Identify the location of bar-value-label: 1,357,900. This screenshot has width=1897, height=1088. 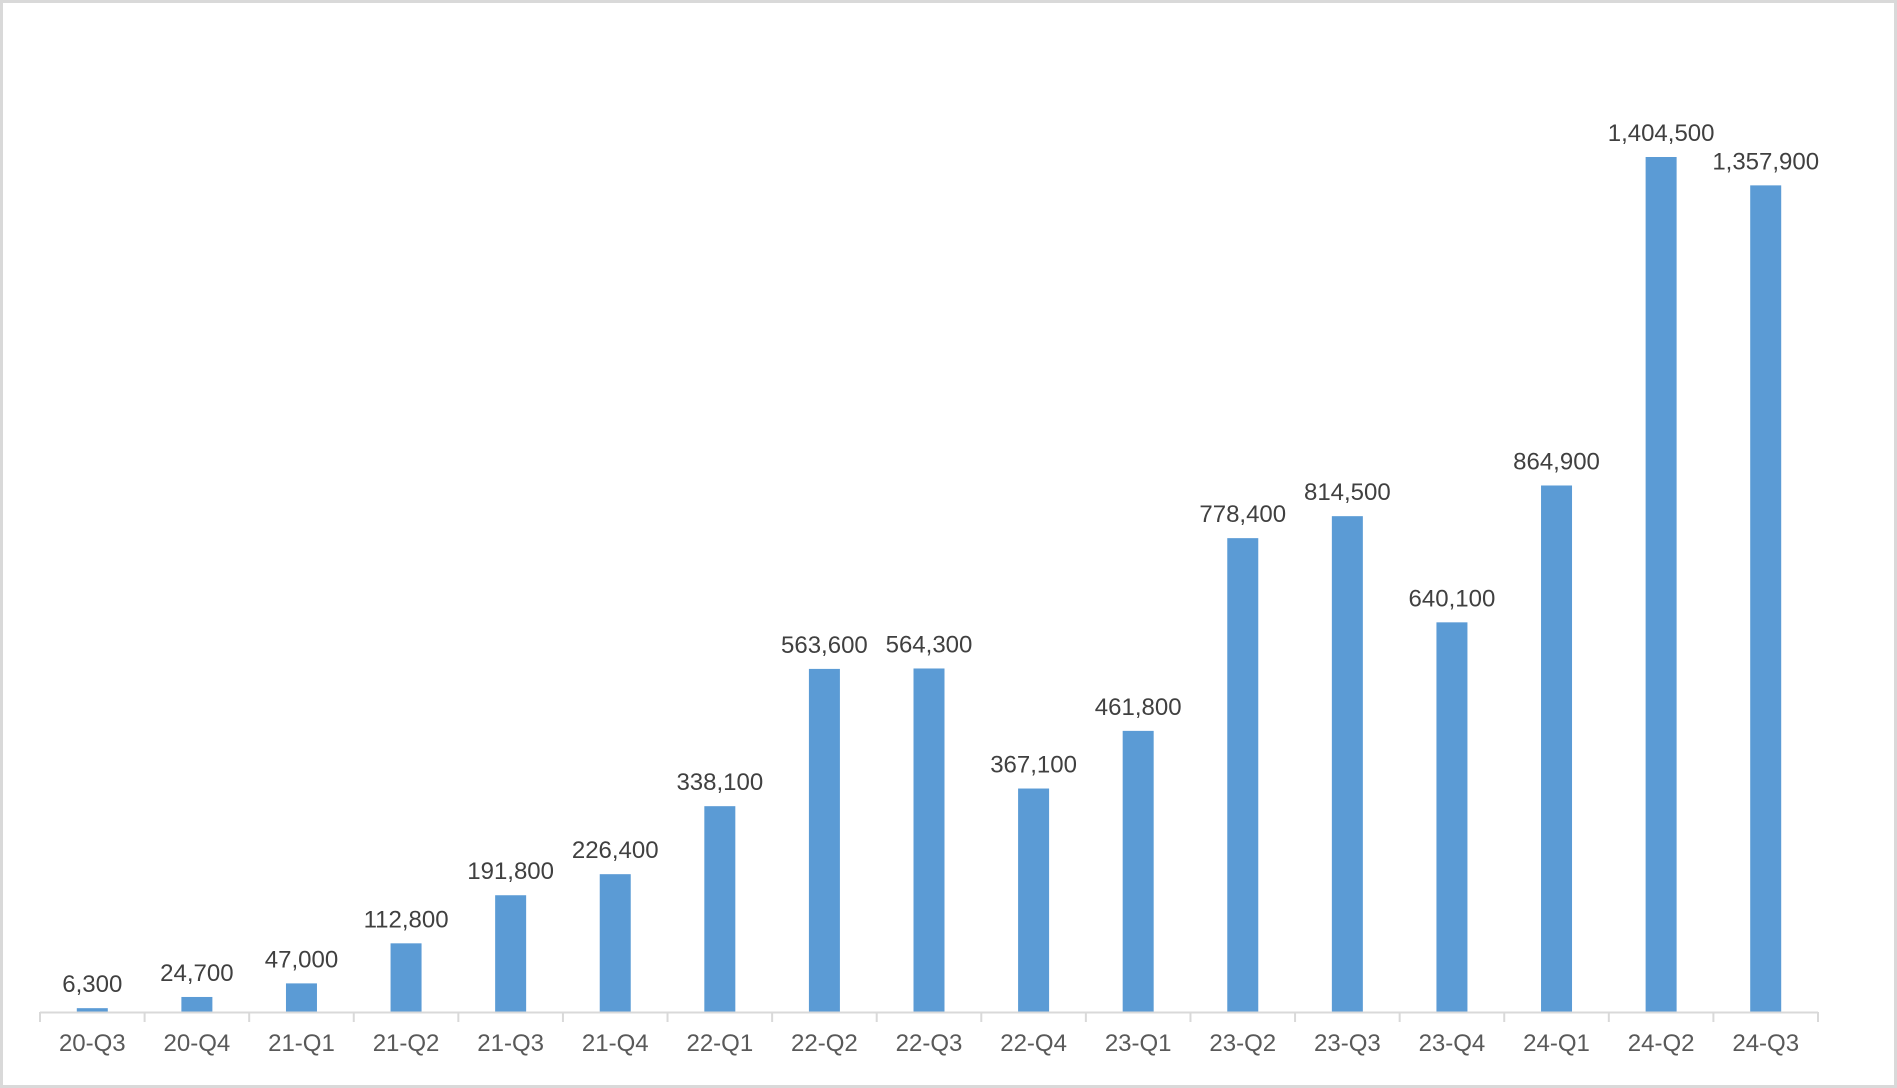
(1765, 161).